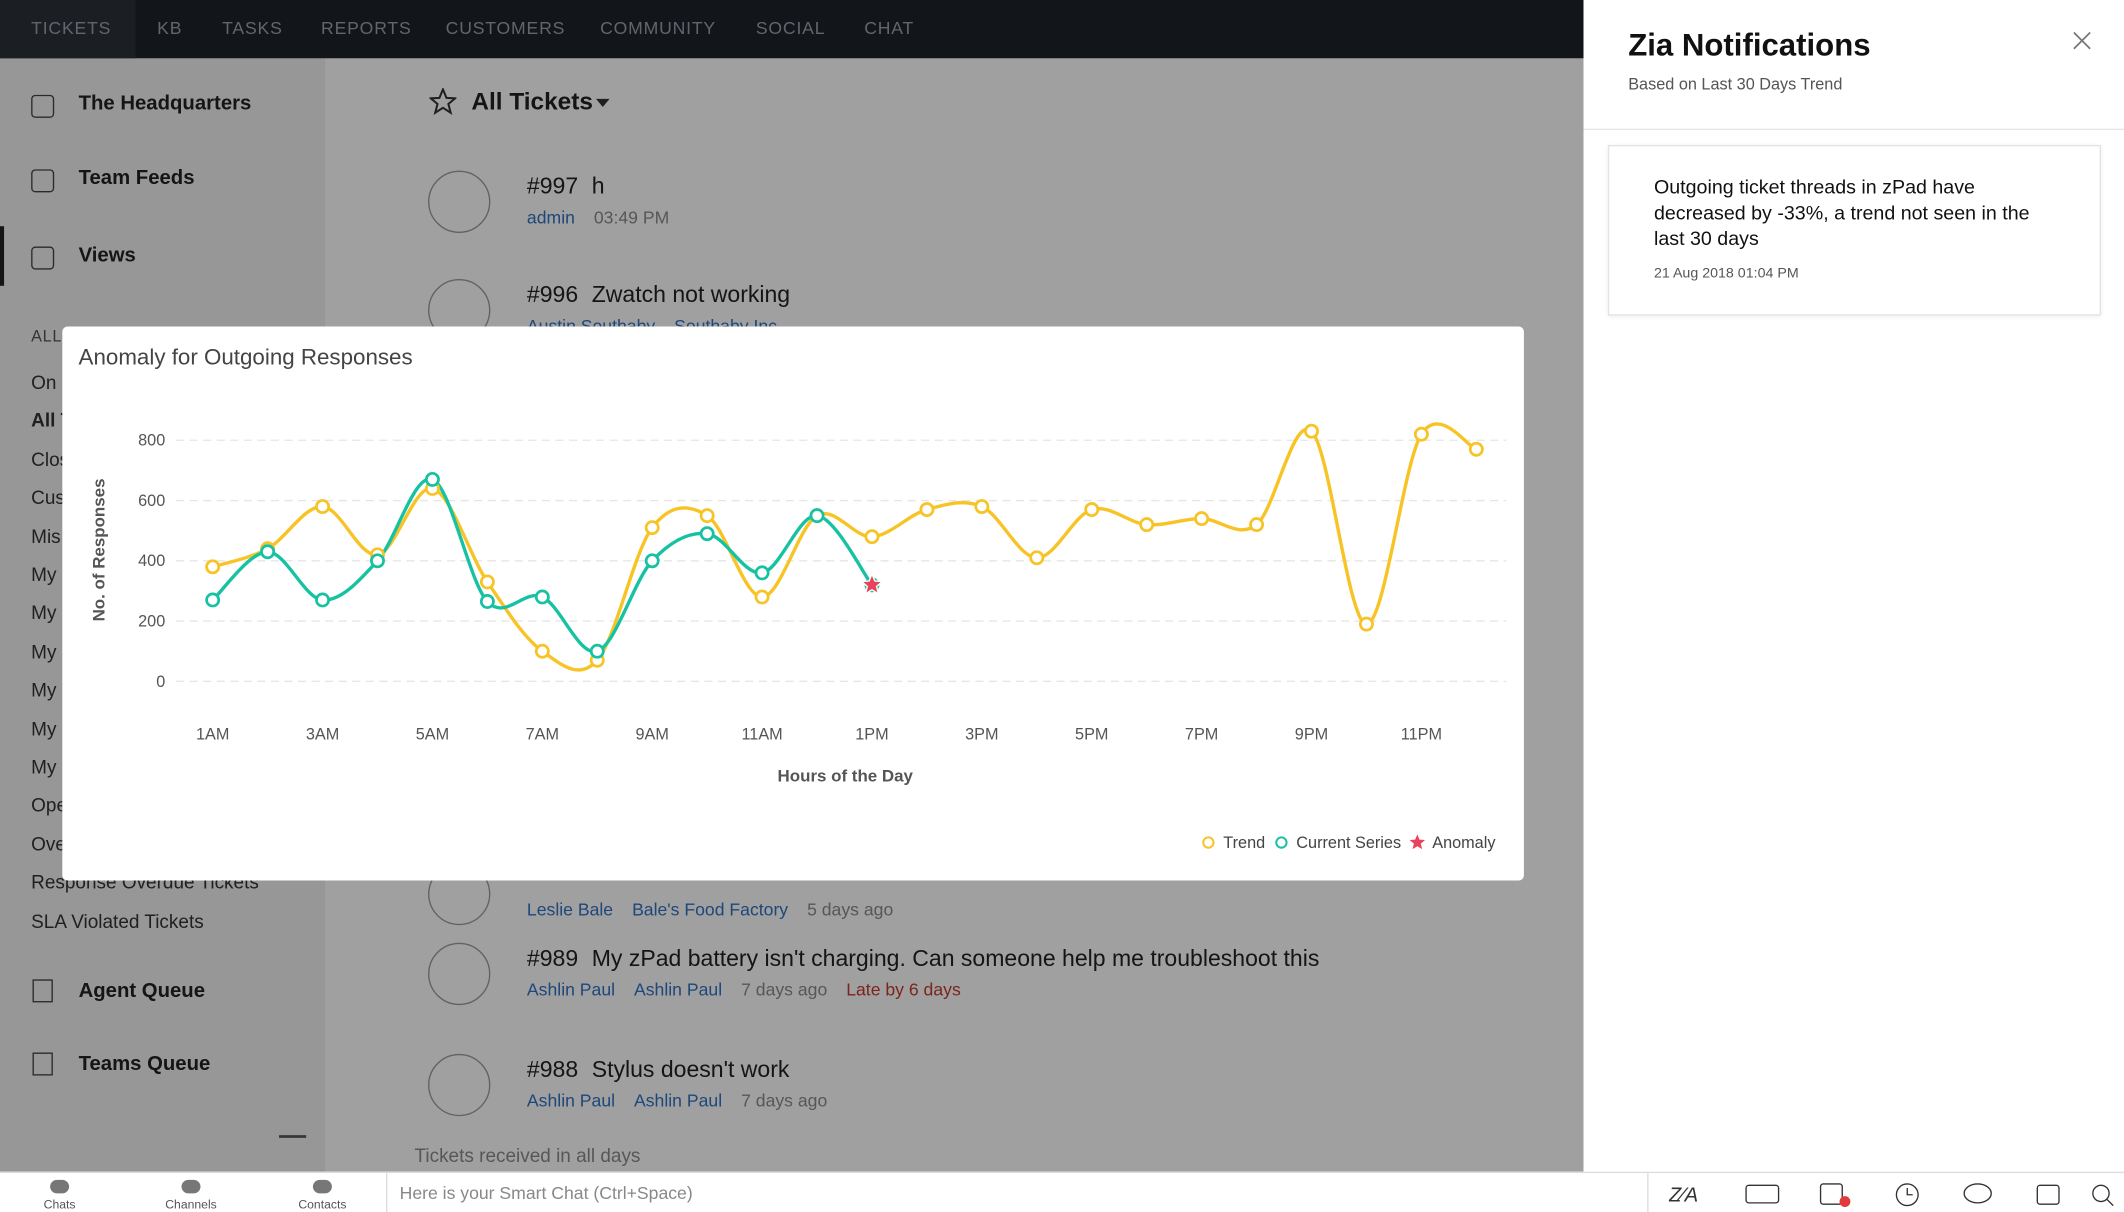 This screenshot has height=1212, width=2124. Describe the element at coordinates (532, 102) in the screenshot. I see `view-title: All Tickets` at that location.